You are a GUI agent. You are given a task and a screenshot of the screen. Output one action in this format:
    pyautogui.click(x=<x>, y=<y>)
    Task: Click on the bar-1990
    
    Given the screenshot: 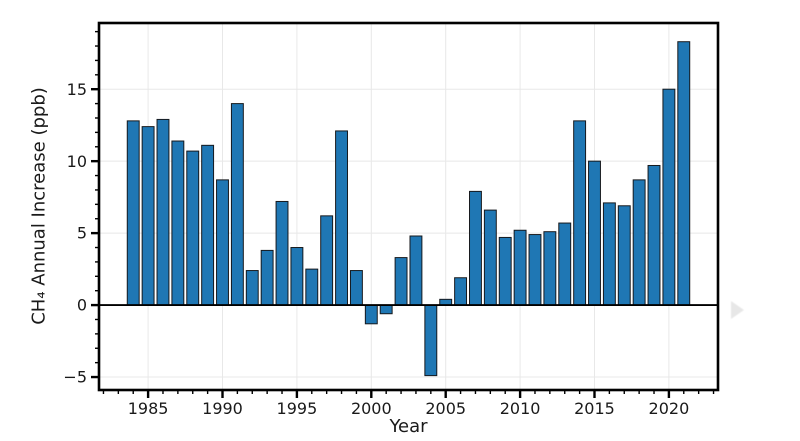 What is the action you would take?
    pyautogui.click(x=222, y=242)
    